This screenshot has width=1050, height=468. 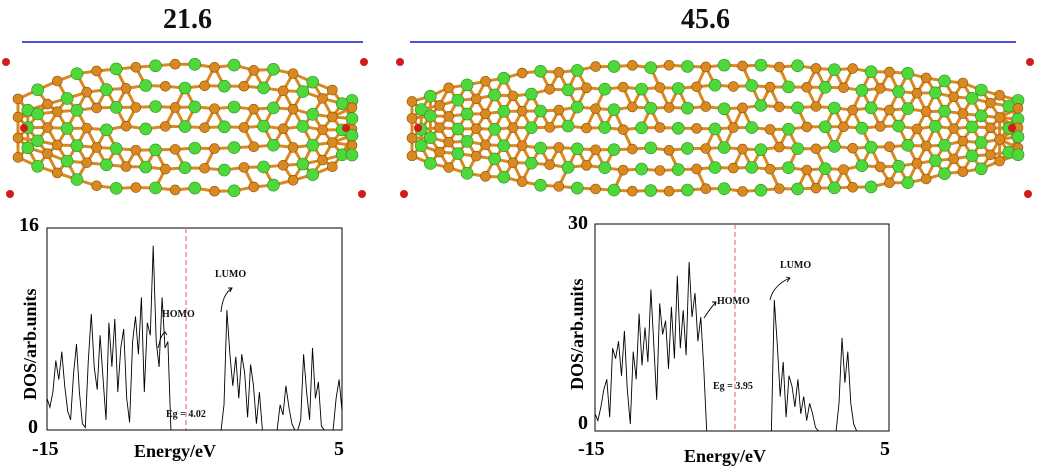 What do you see at coordinates (742, 327) in the screenshot?
I see `plot-right-frame` at bounding box center [742, 327].